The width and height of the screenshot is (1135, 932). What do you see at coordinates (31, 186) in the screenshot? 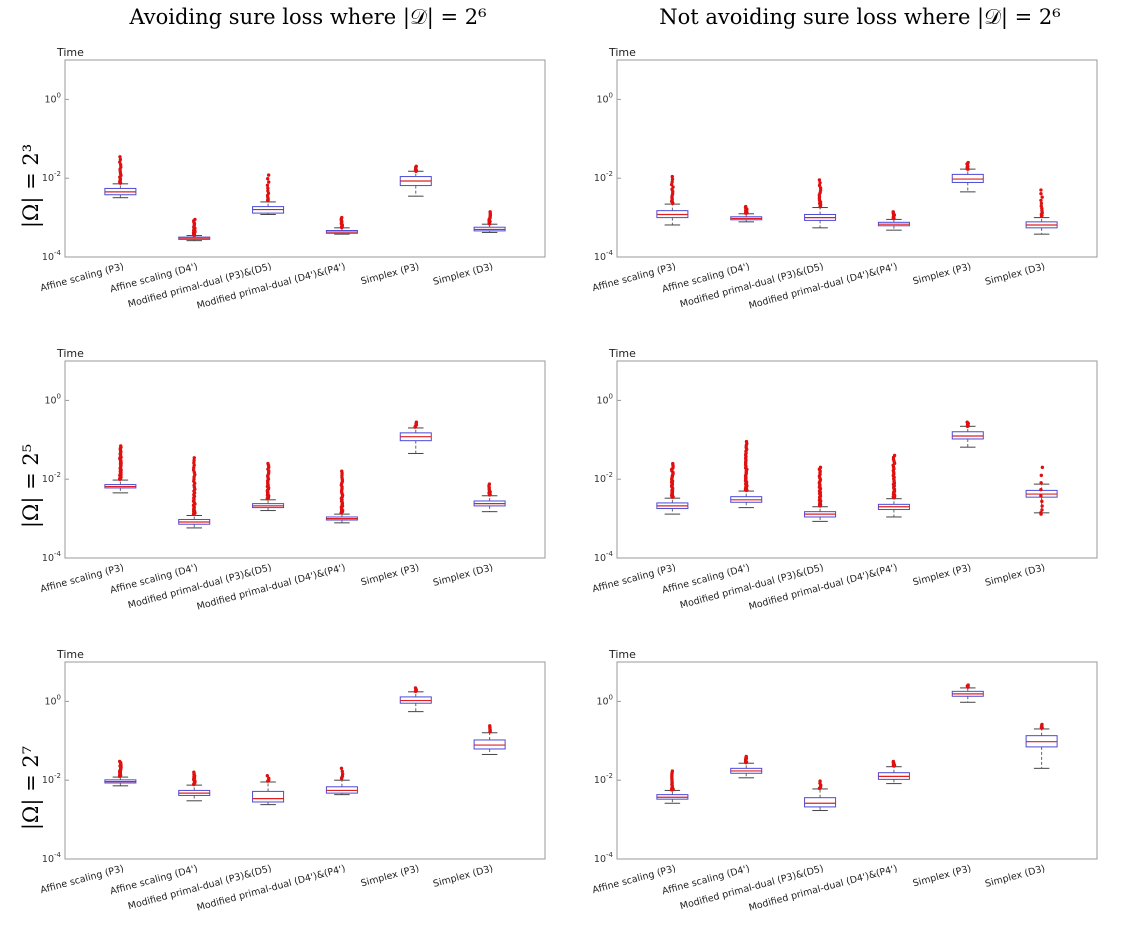
I see `row-label-omega-2-3: |Ω| = 2³` at bounding box center [31, 186].